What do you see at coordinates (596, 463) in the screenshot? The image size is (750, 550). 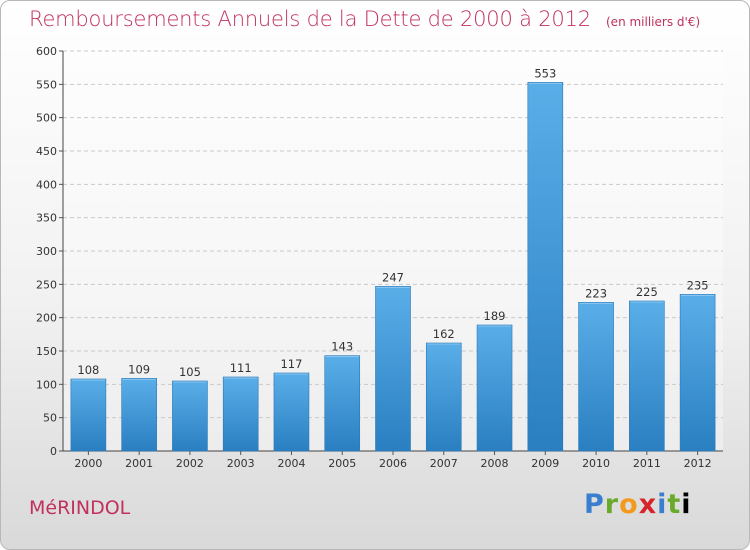 I see `x-tick-label: 2010` at bounding box center [596, 463].